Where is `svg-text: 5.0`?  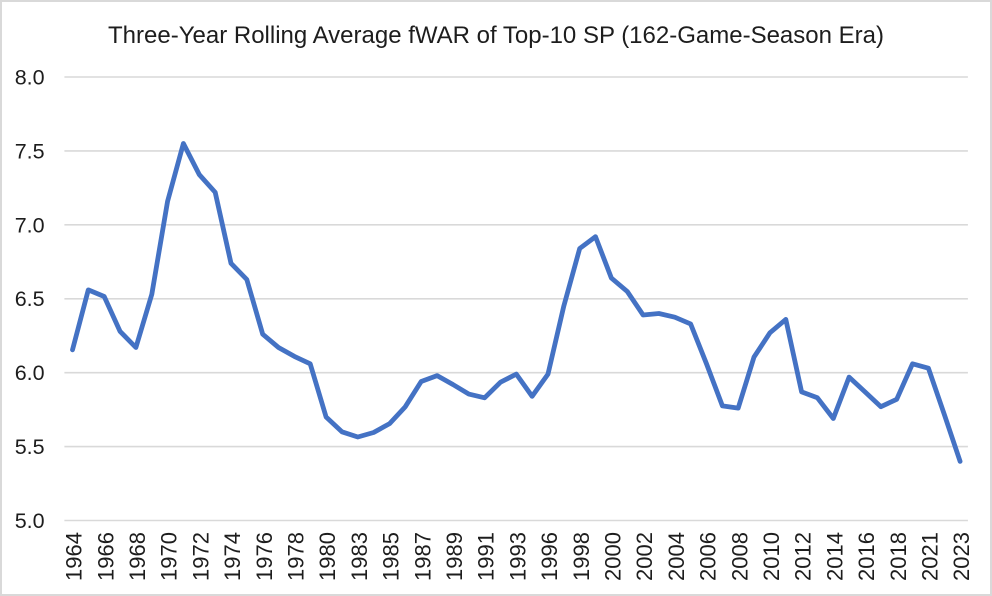 svg-text: 5.0 is located at coordinates (30, 521).